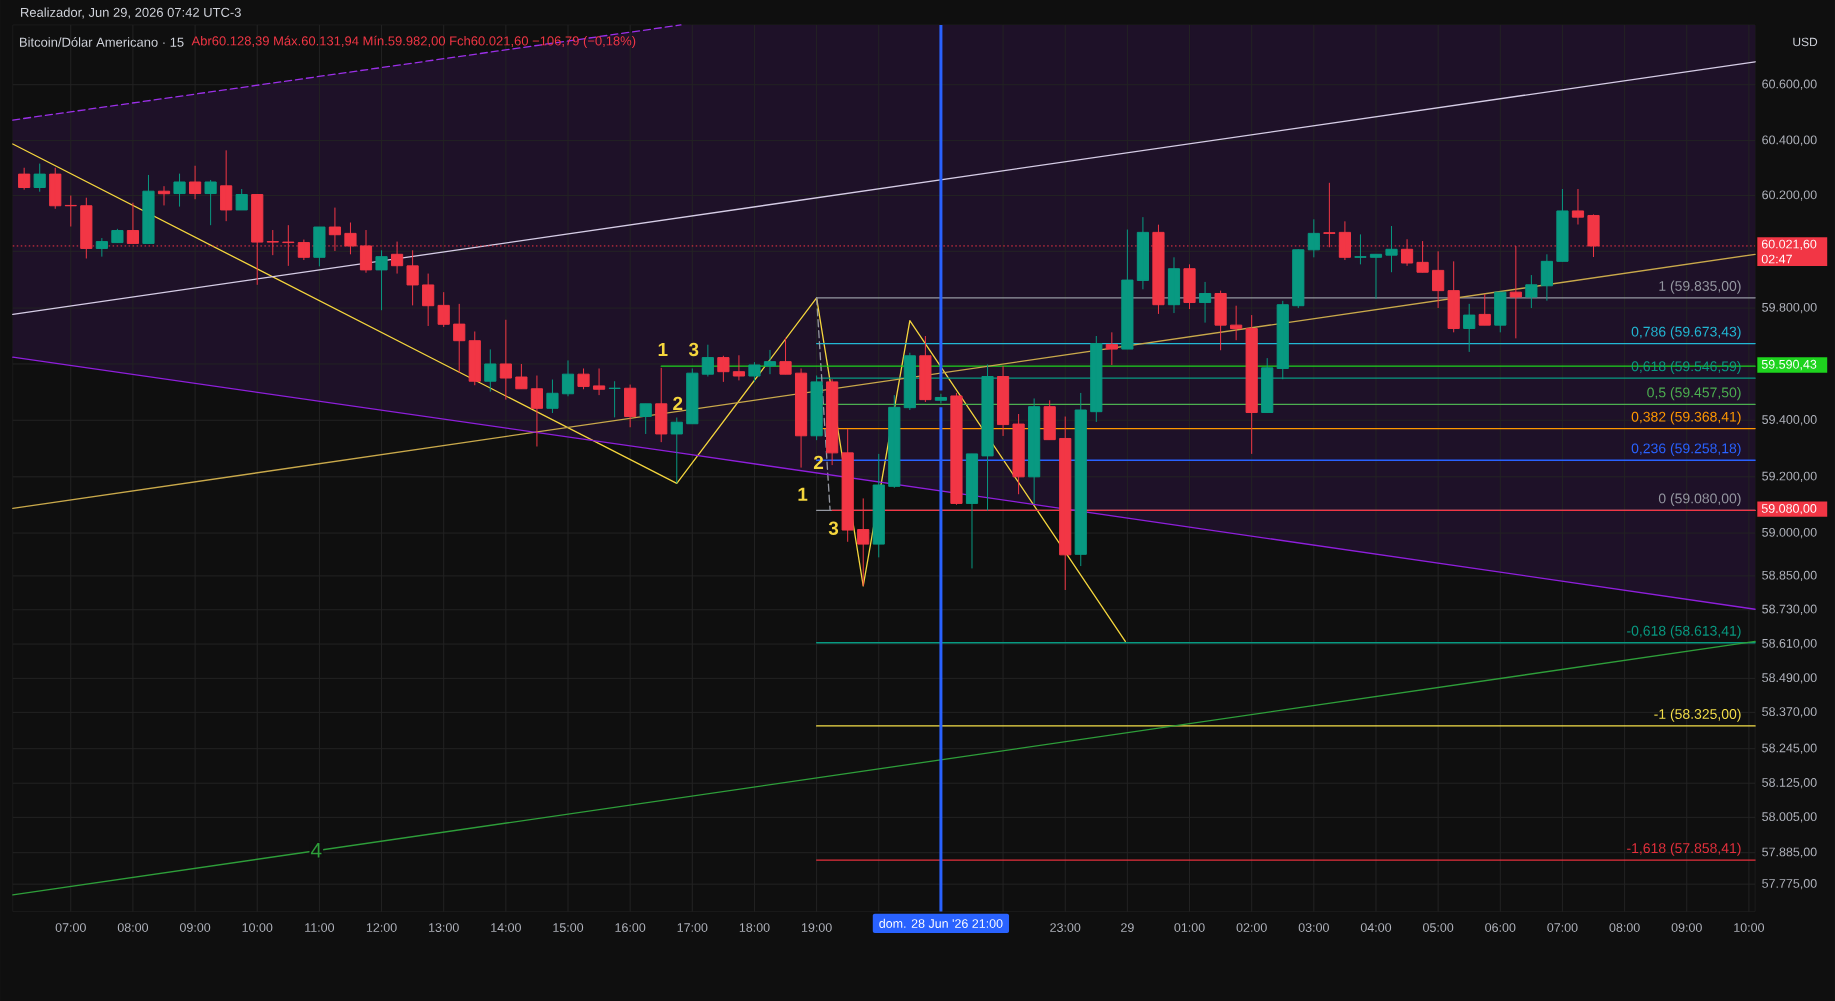  I want to click on y-tick-label: 58.850,00, so click(1789, 575).